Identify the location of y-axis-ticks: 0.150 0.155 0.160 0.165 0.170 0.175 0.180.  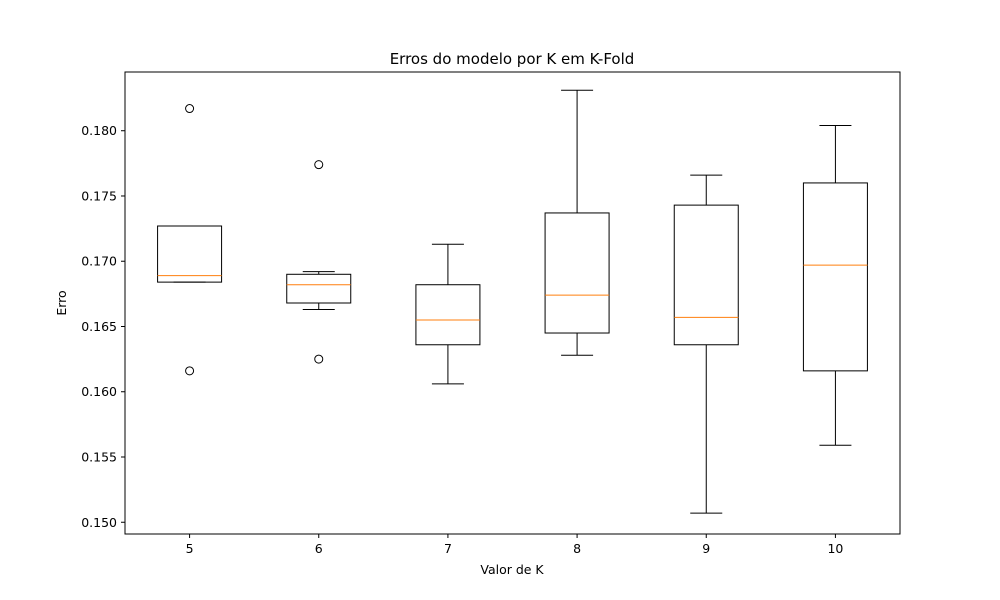
(103, 326).